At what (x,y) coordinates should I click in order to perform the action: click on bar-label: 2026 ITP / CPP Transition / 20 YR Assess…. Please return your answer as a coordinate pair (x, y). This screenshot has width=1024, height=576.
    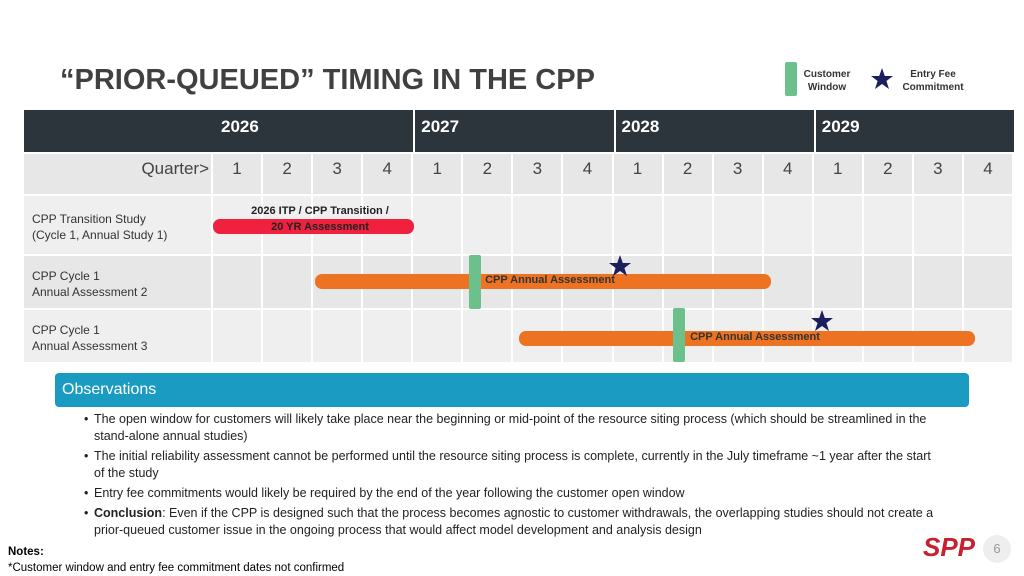
    Looking at the image, I should click on (320, 219).